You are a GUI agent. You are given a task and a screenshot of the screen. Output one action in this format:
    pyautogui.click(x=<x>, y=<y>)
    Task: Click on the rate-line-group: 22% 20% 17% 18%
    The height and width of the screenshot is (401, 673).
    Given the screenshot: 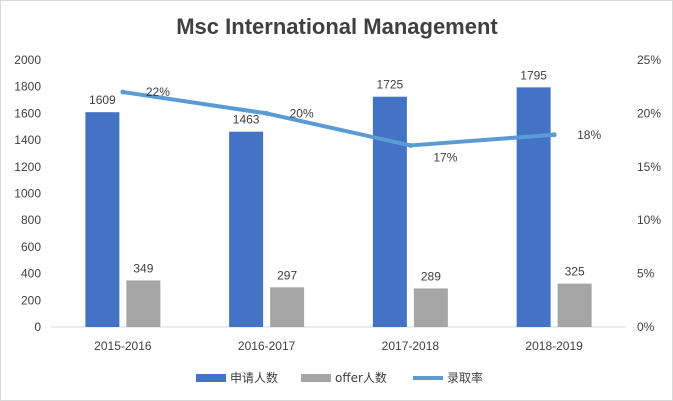 What is the action you would take?
    pyautogui.click(x=360, y=124)
    